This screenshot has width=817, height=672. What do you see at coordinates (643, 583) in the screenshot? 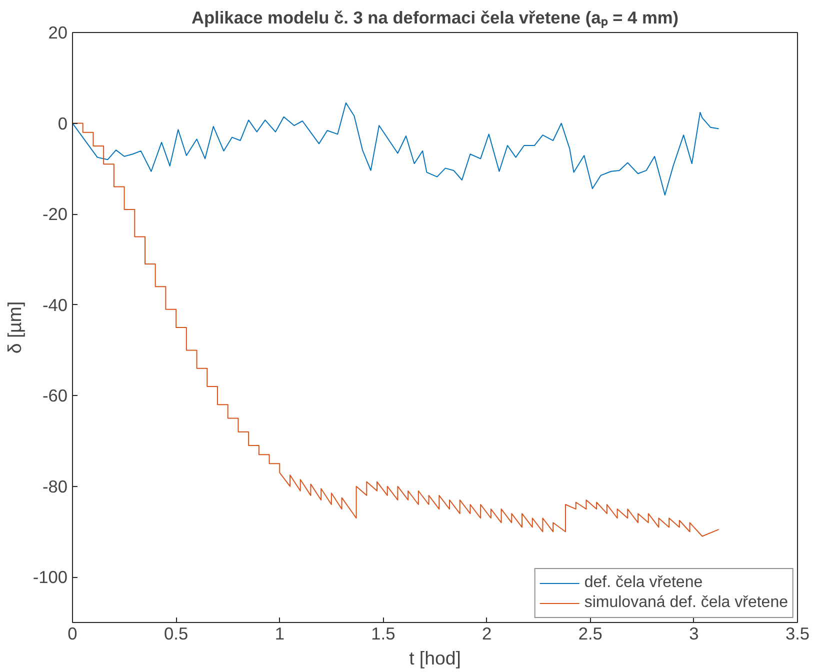
I see `legend-label: def. čela vřetene` at bounding box center [643, 583].